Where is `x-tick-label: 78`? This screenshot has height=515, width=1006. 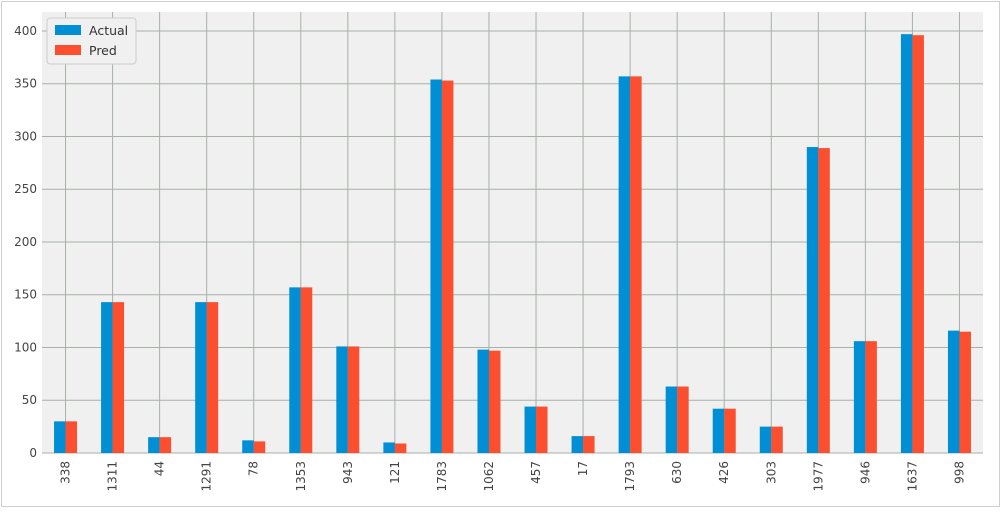
x-tick-label: 78 is located at coordinates (254, 468).